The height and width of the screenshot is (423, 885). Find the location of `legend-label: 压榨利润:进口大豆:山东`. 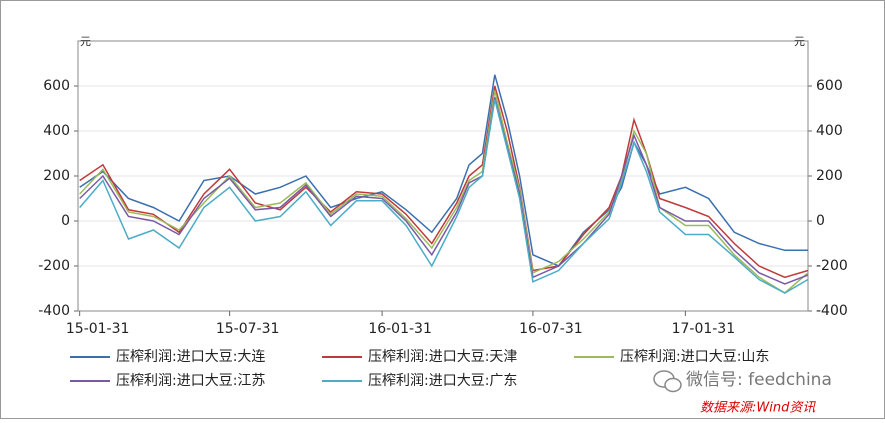

legend-label: 压榨利润:进口大豆:山东 is located at coordinates (694, 356).